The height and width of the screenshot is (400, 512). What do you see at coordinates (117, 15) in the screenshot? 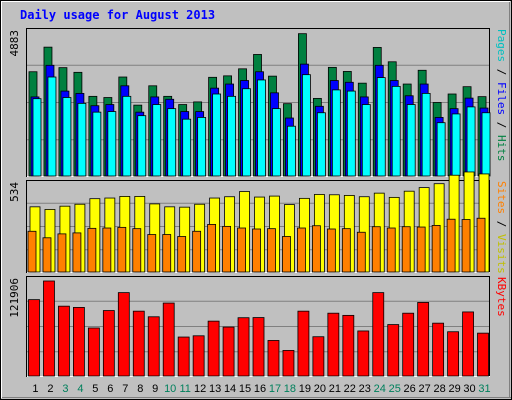
I see `chart-title: Daily usage for August 2013` at bounding box center [117, 15].